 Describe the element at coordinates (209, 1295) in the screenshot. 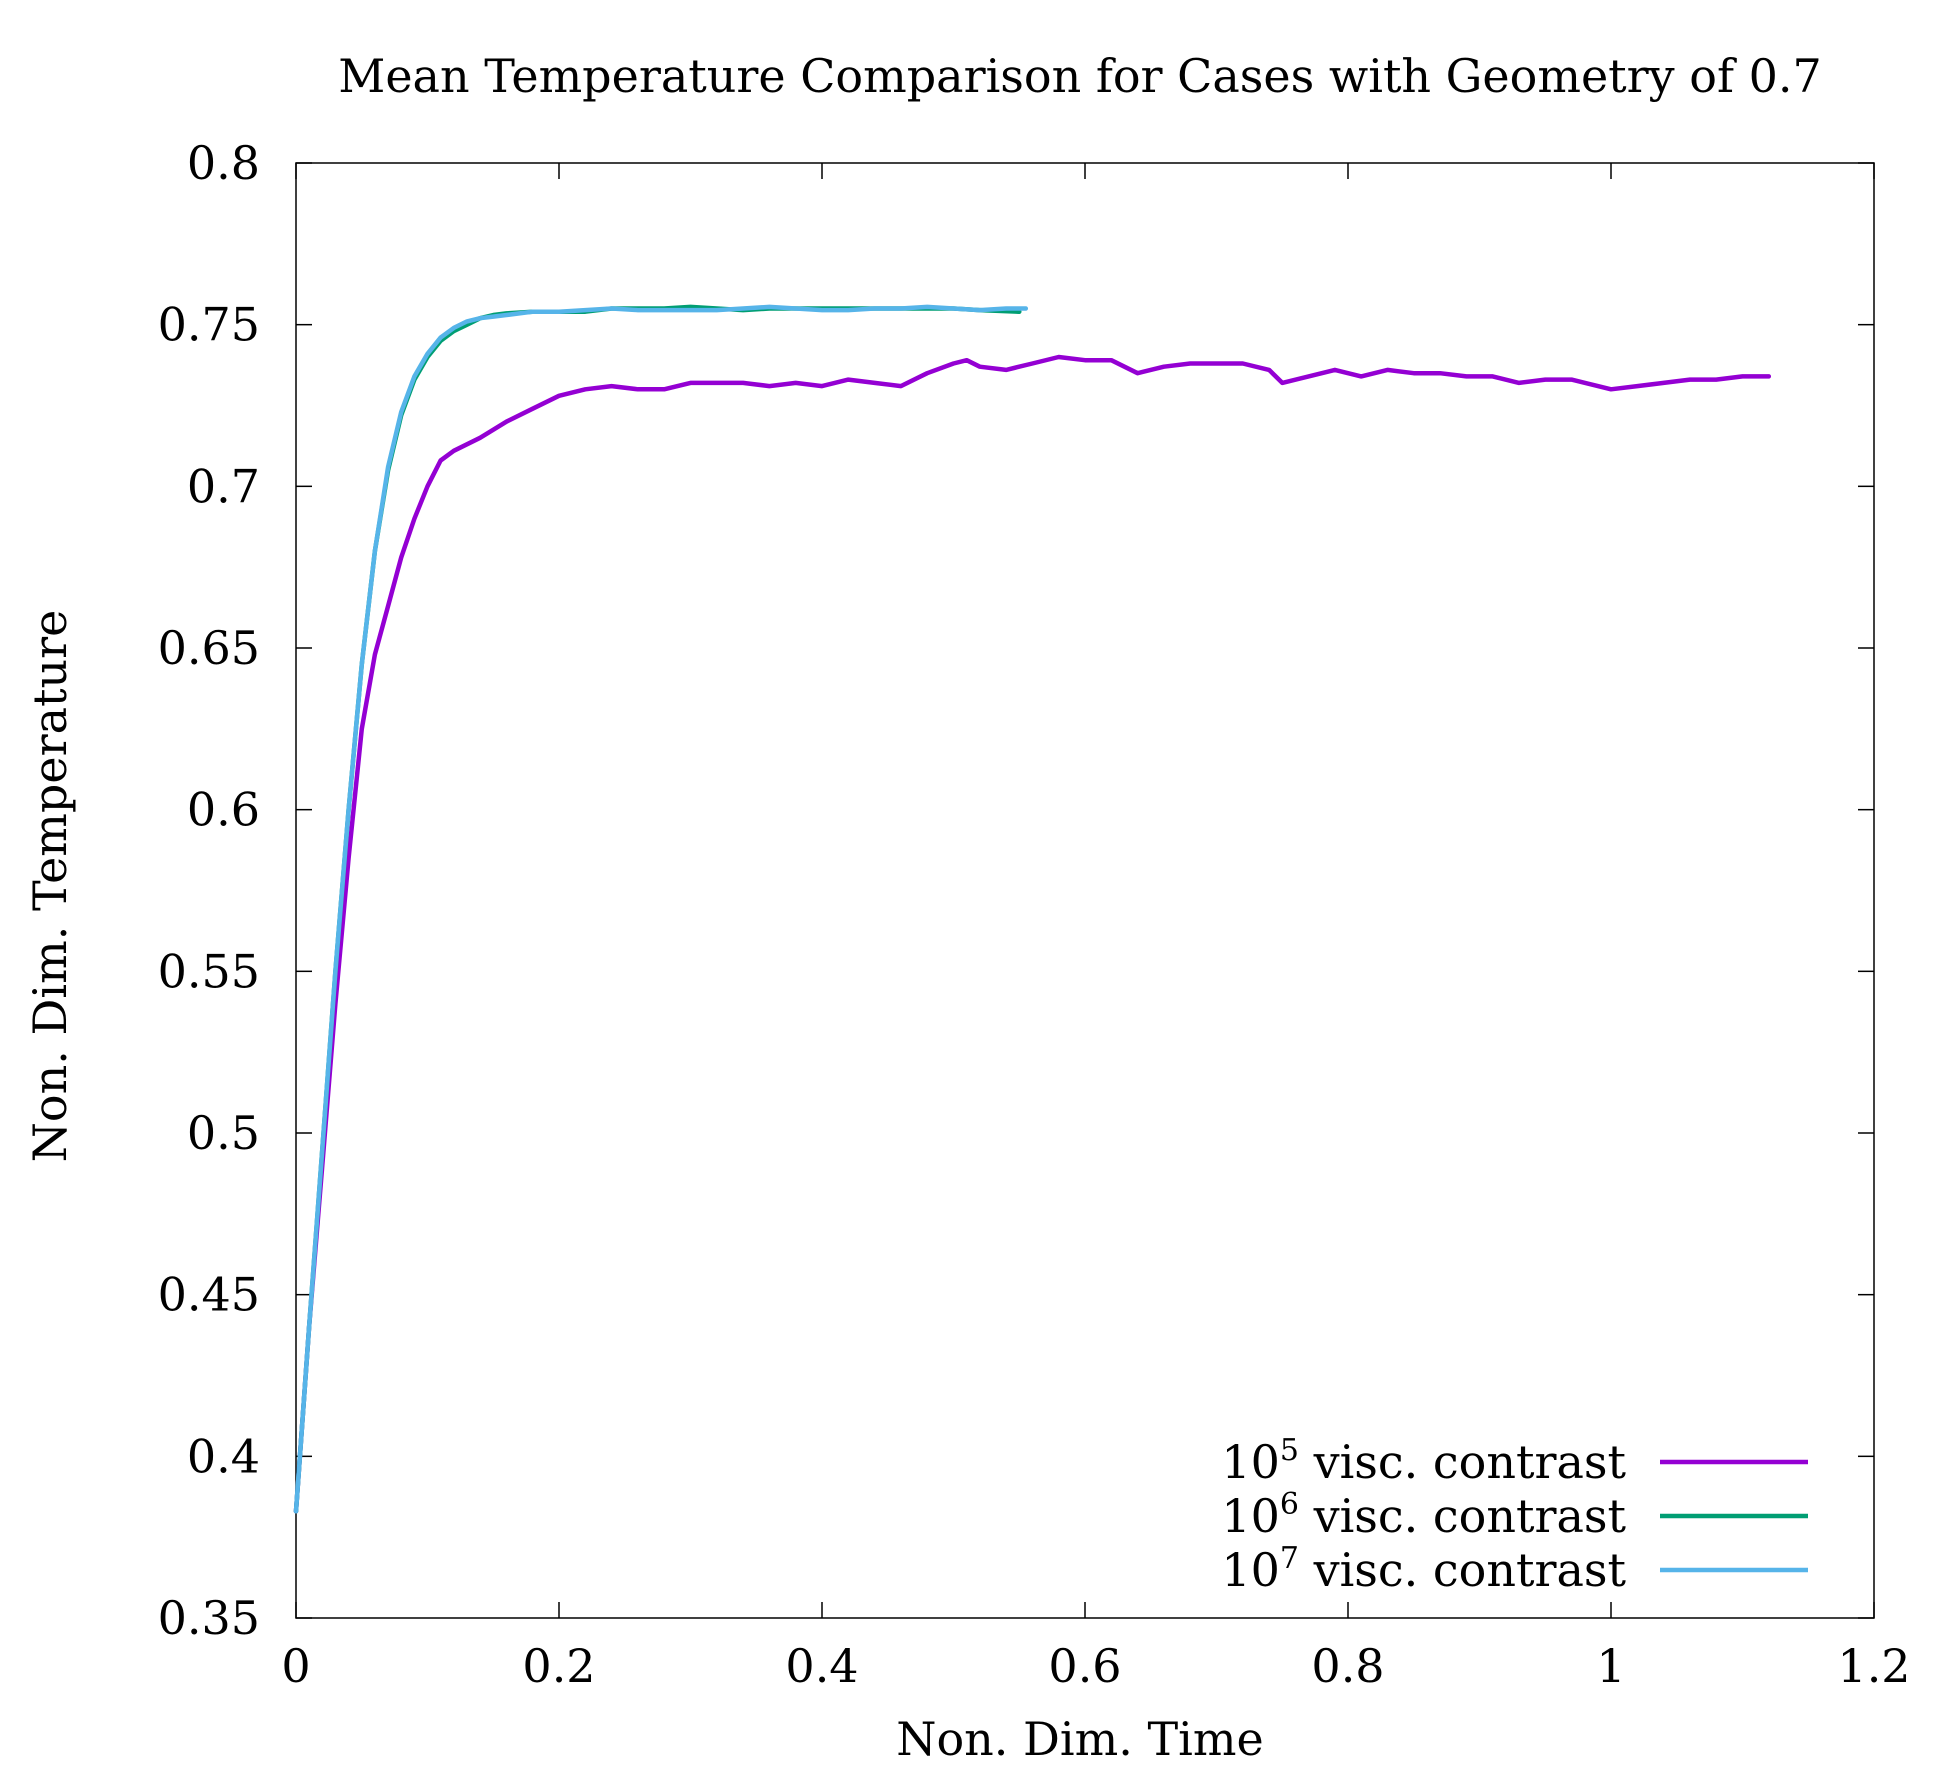

I see `y-tick-label: 0.45` at that location.